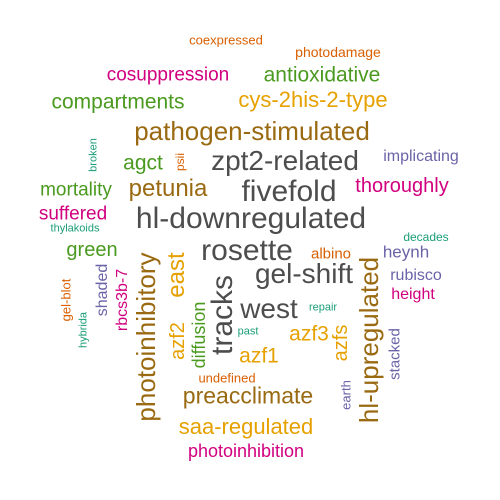  Describe the element at coordinates (426, 237) in the screenshot. I see `word-decades: decades` at that location.